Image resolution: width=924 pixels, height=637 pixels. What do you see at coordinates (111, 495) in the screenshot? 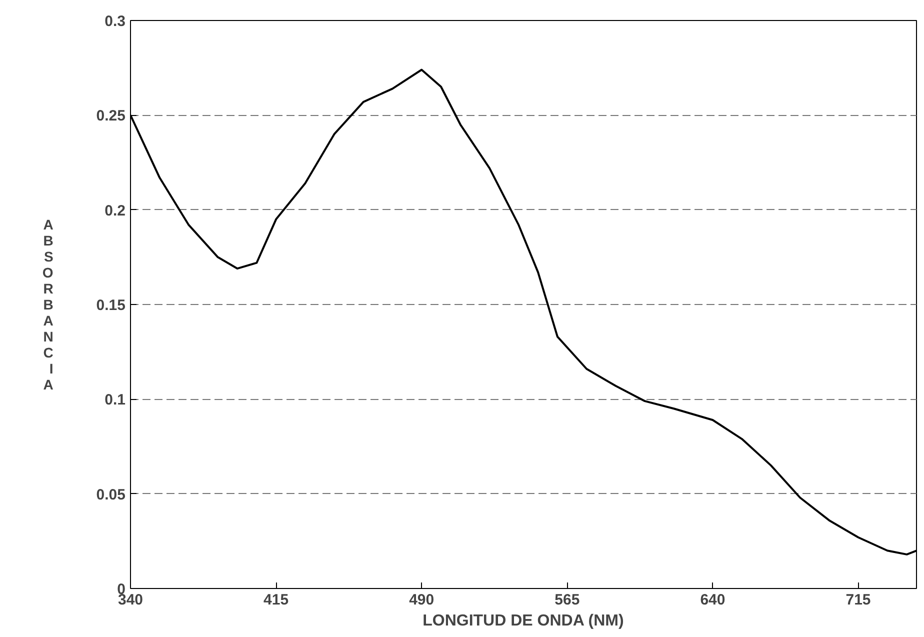
I see `y-tick-label: 0.05` at bounding box center [111, 495].